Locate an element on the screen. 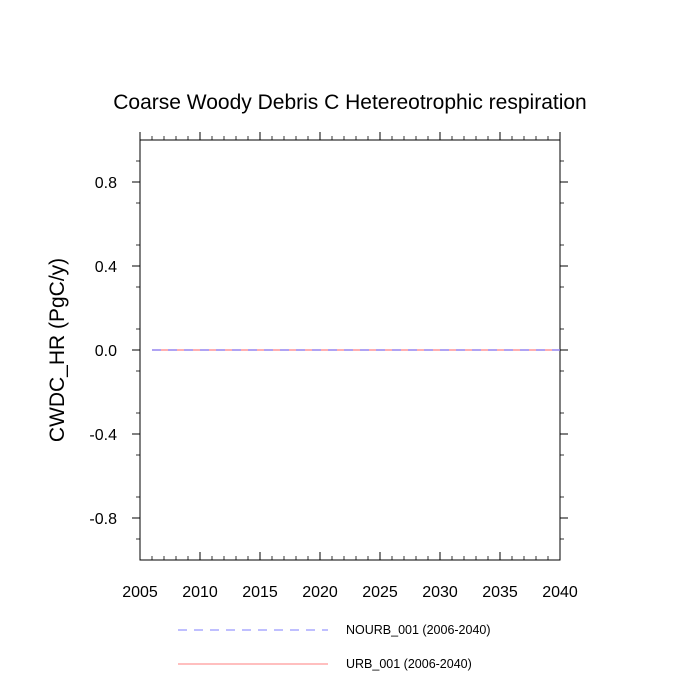  x-tick-label: 2015 is located at coordinates (260, 592).